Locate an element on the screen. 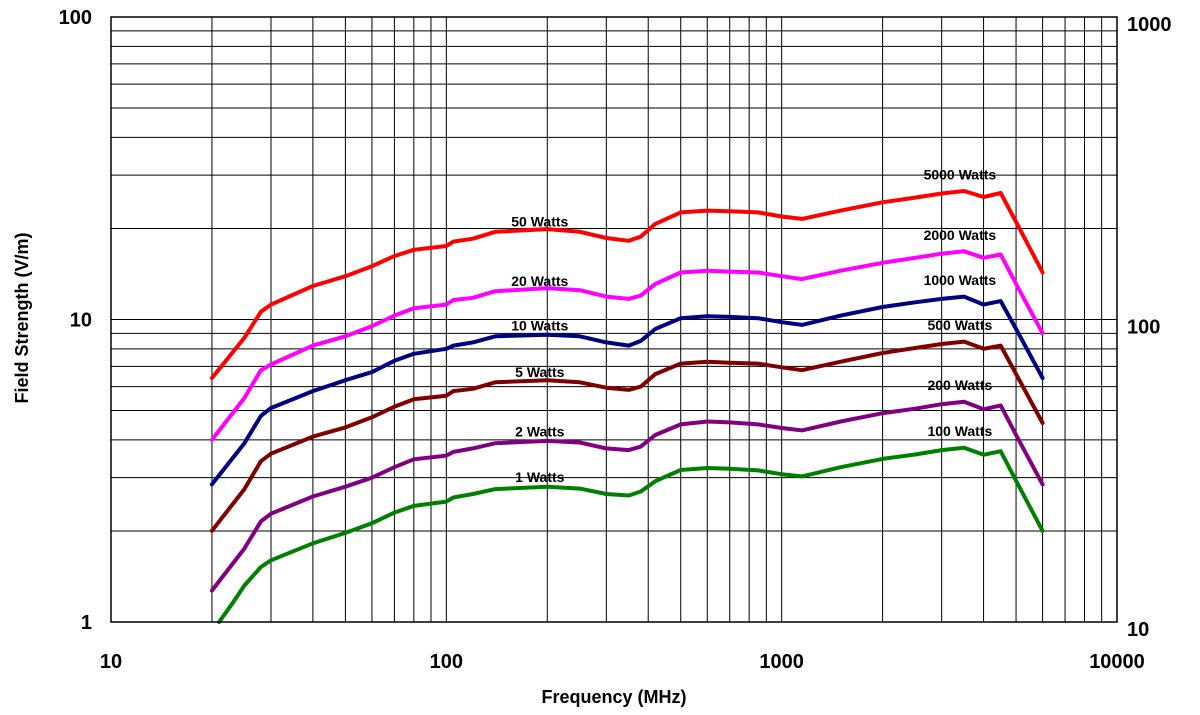 The width and height of the screenshot is (1200, 715). y-tick-label: 10 is located at coordinates (81, 321).